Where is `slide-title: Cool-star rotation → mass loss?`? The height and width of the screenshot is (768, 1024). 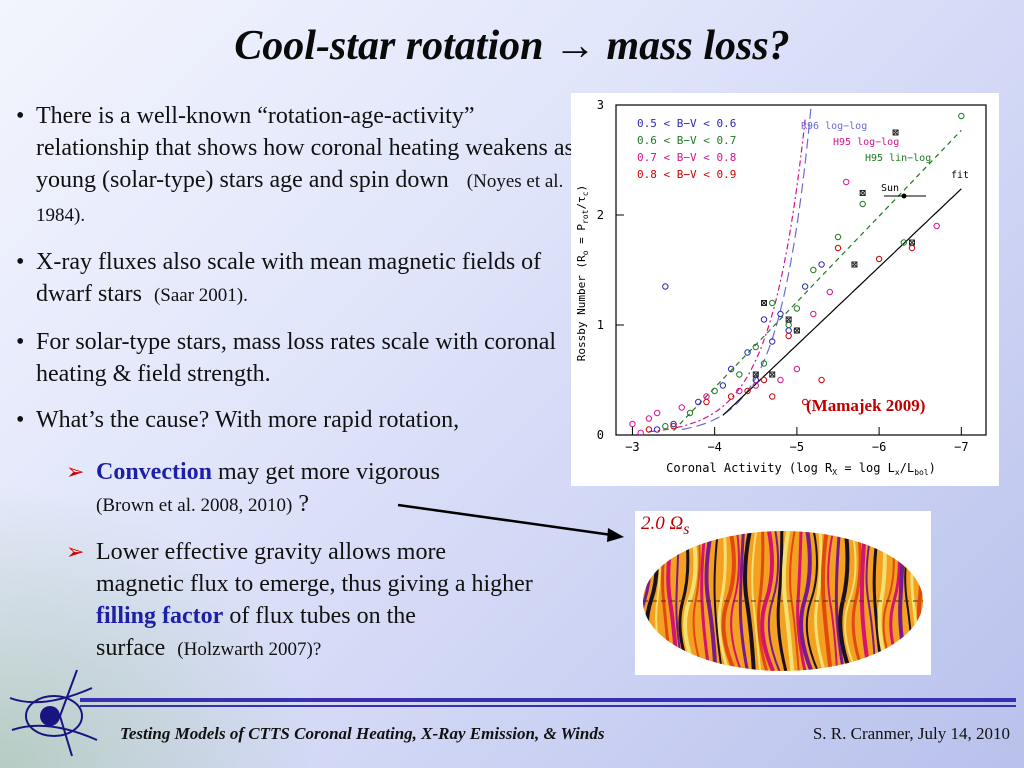
slide-title: Cool-star rotation → mass loss? is located at coordinates (512, 46).